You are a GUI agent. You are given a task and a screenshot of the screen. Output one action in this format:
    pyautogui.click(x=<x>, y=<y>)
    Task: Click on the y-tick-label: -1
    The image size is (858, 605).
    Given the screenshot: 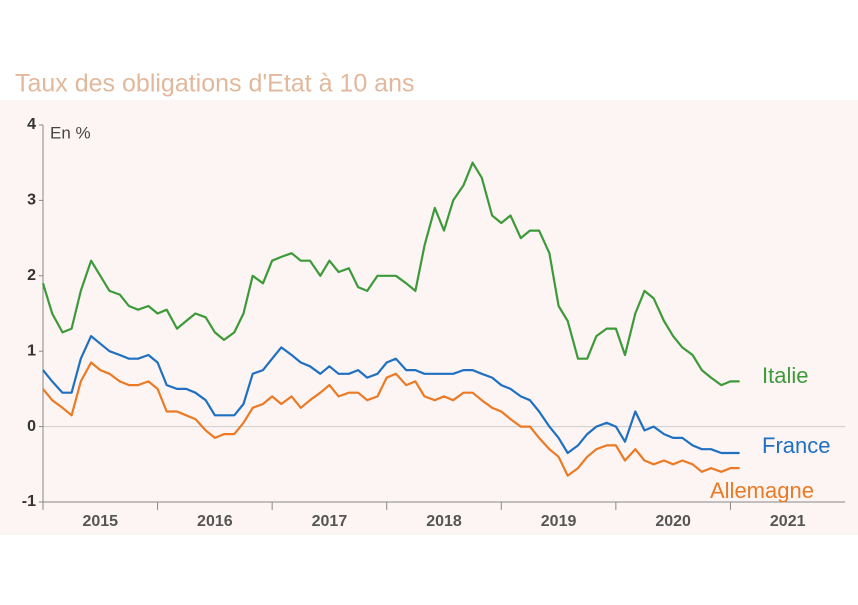 What is the action you would take?
    pyautogui.click(x=29, y=501)
    